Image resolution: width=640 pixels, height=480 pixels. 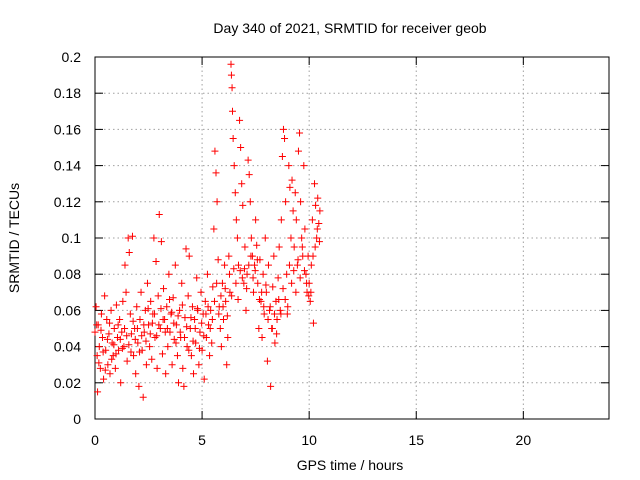 I want to click on x-tick-label: 0, so click(x=95, y=440).